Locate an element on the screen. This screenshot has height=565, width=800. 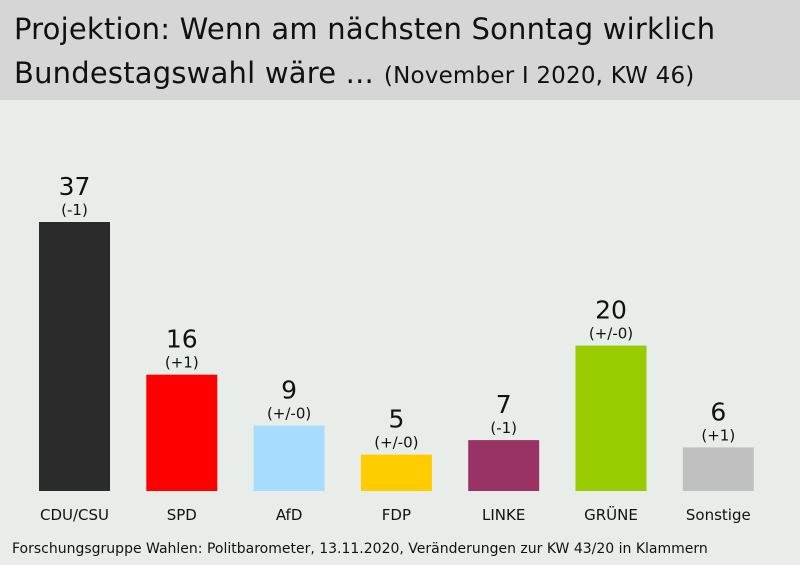
change-label-sonstige: (+1) is located at coordinates (718, 435).